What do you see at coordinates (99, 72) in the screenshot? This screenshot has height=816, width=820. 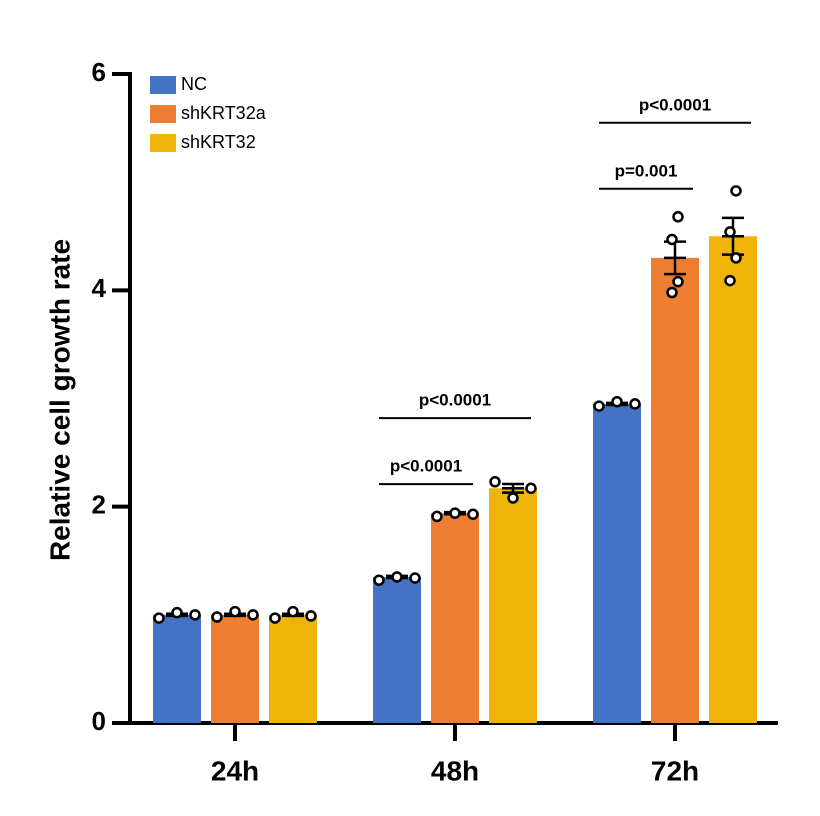 I see `y-tick-label: 6` at bounding box center [99, 72].